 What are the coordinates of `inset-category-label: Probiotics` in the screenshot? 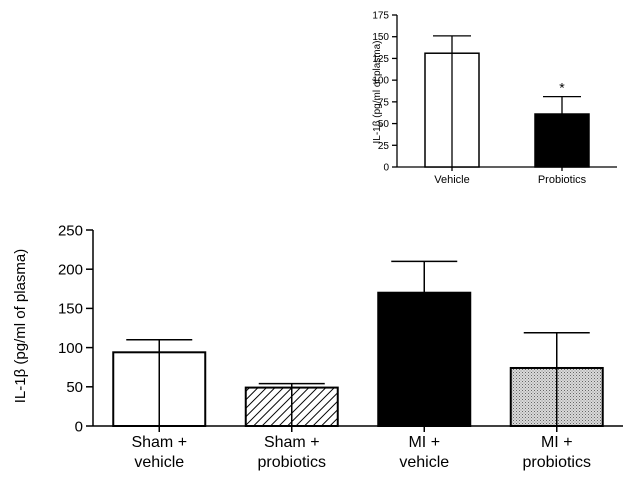 It's located at (562, 180).